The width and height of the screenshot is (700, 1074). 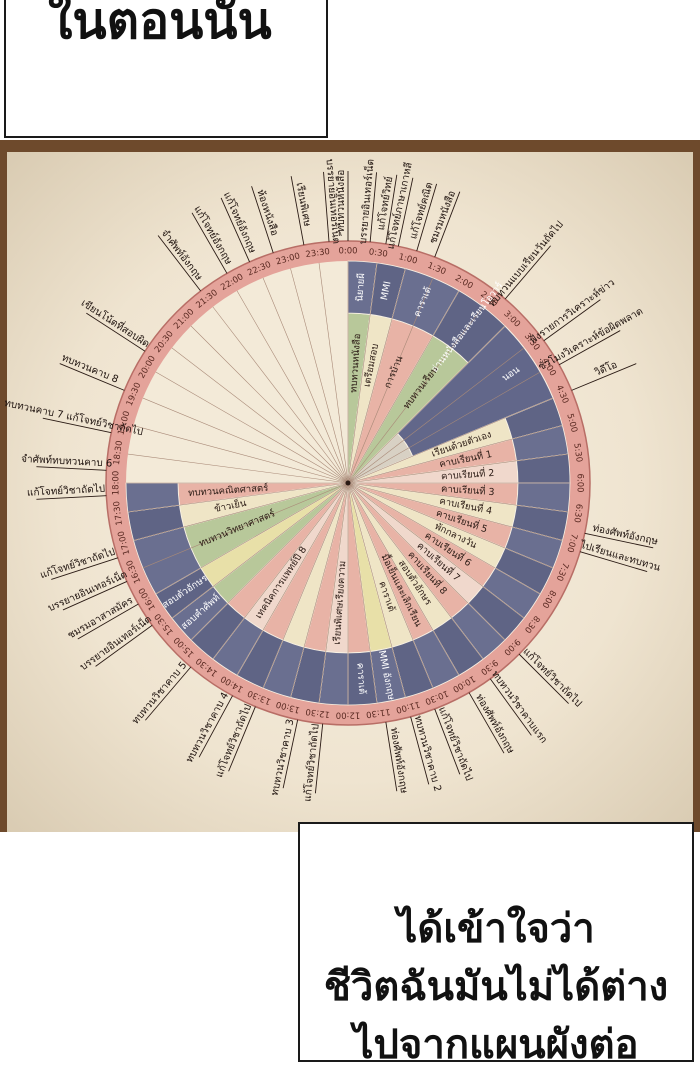 What do you see at coordinates (347, 252) in the screenshot?
I see `time-tick-label: 0:00` at bounding box center [347, 252].